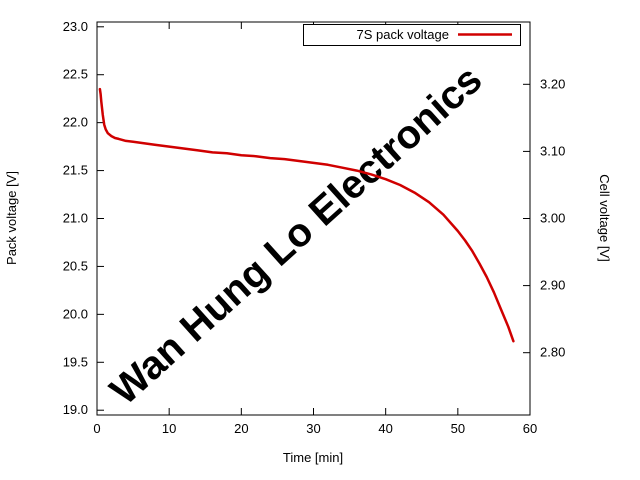 Image resolution: width=640 pixels, height=480 pixels. I want to click on y-left-axis-label: Pack voltage [V], so click(11, 218).